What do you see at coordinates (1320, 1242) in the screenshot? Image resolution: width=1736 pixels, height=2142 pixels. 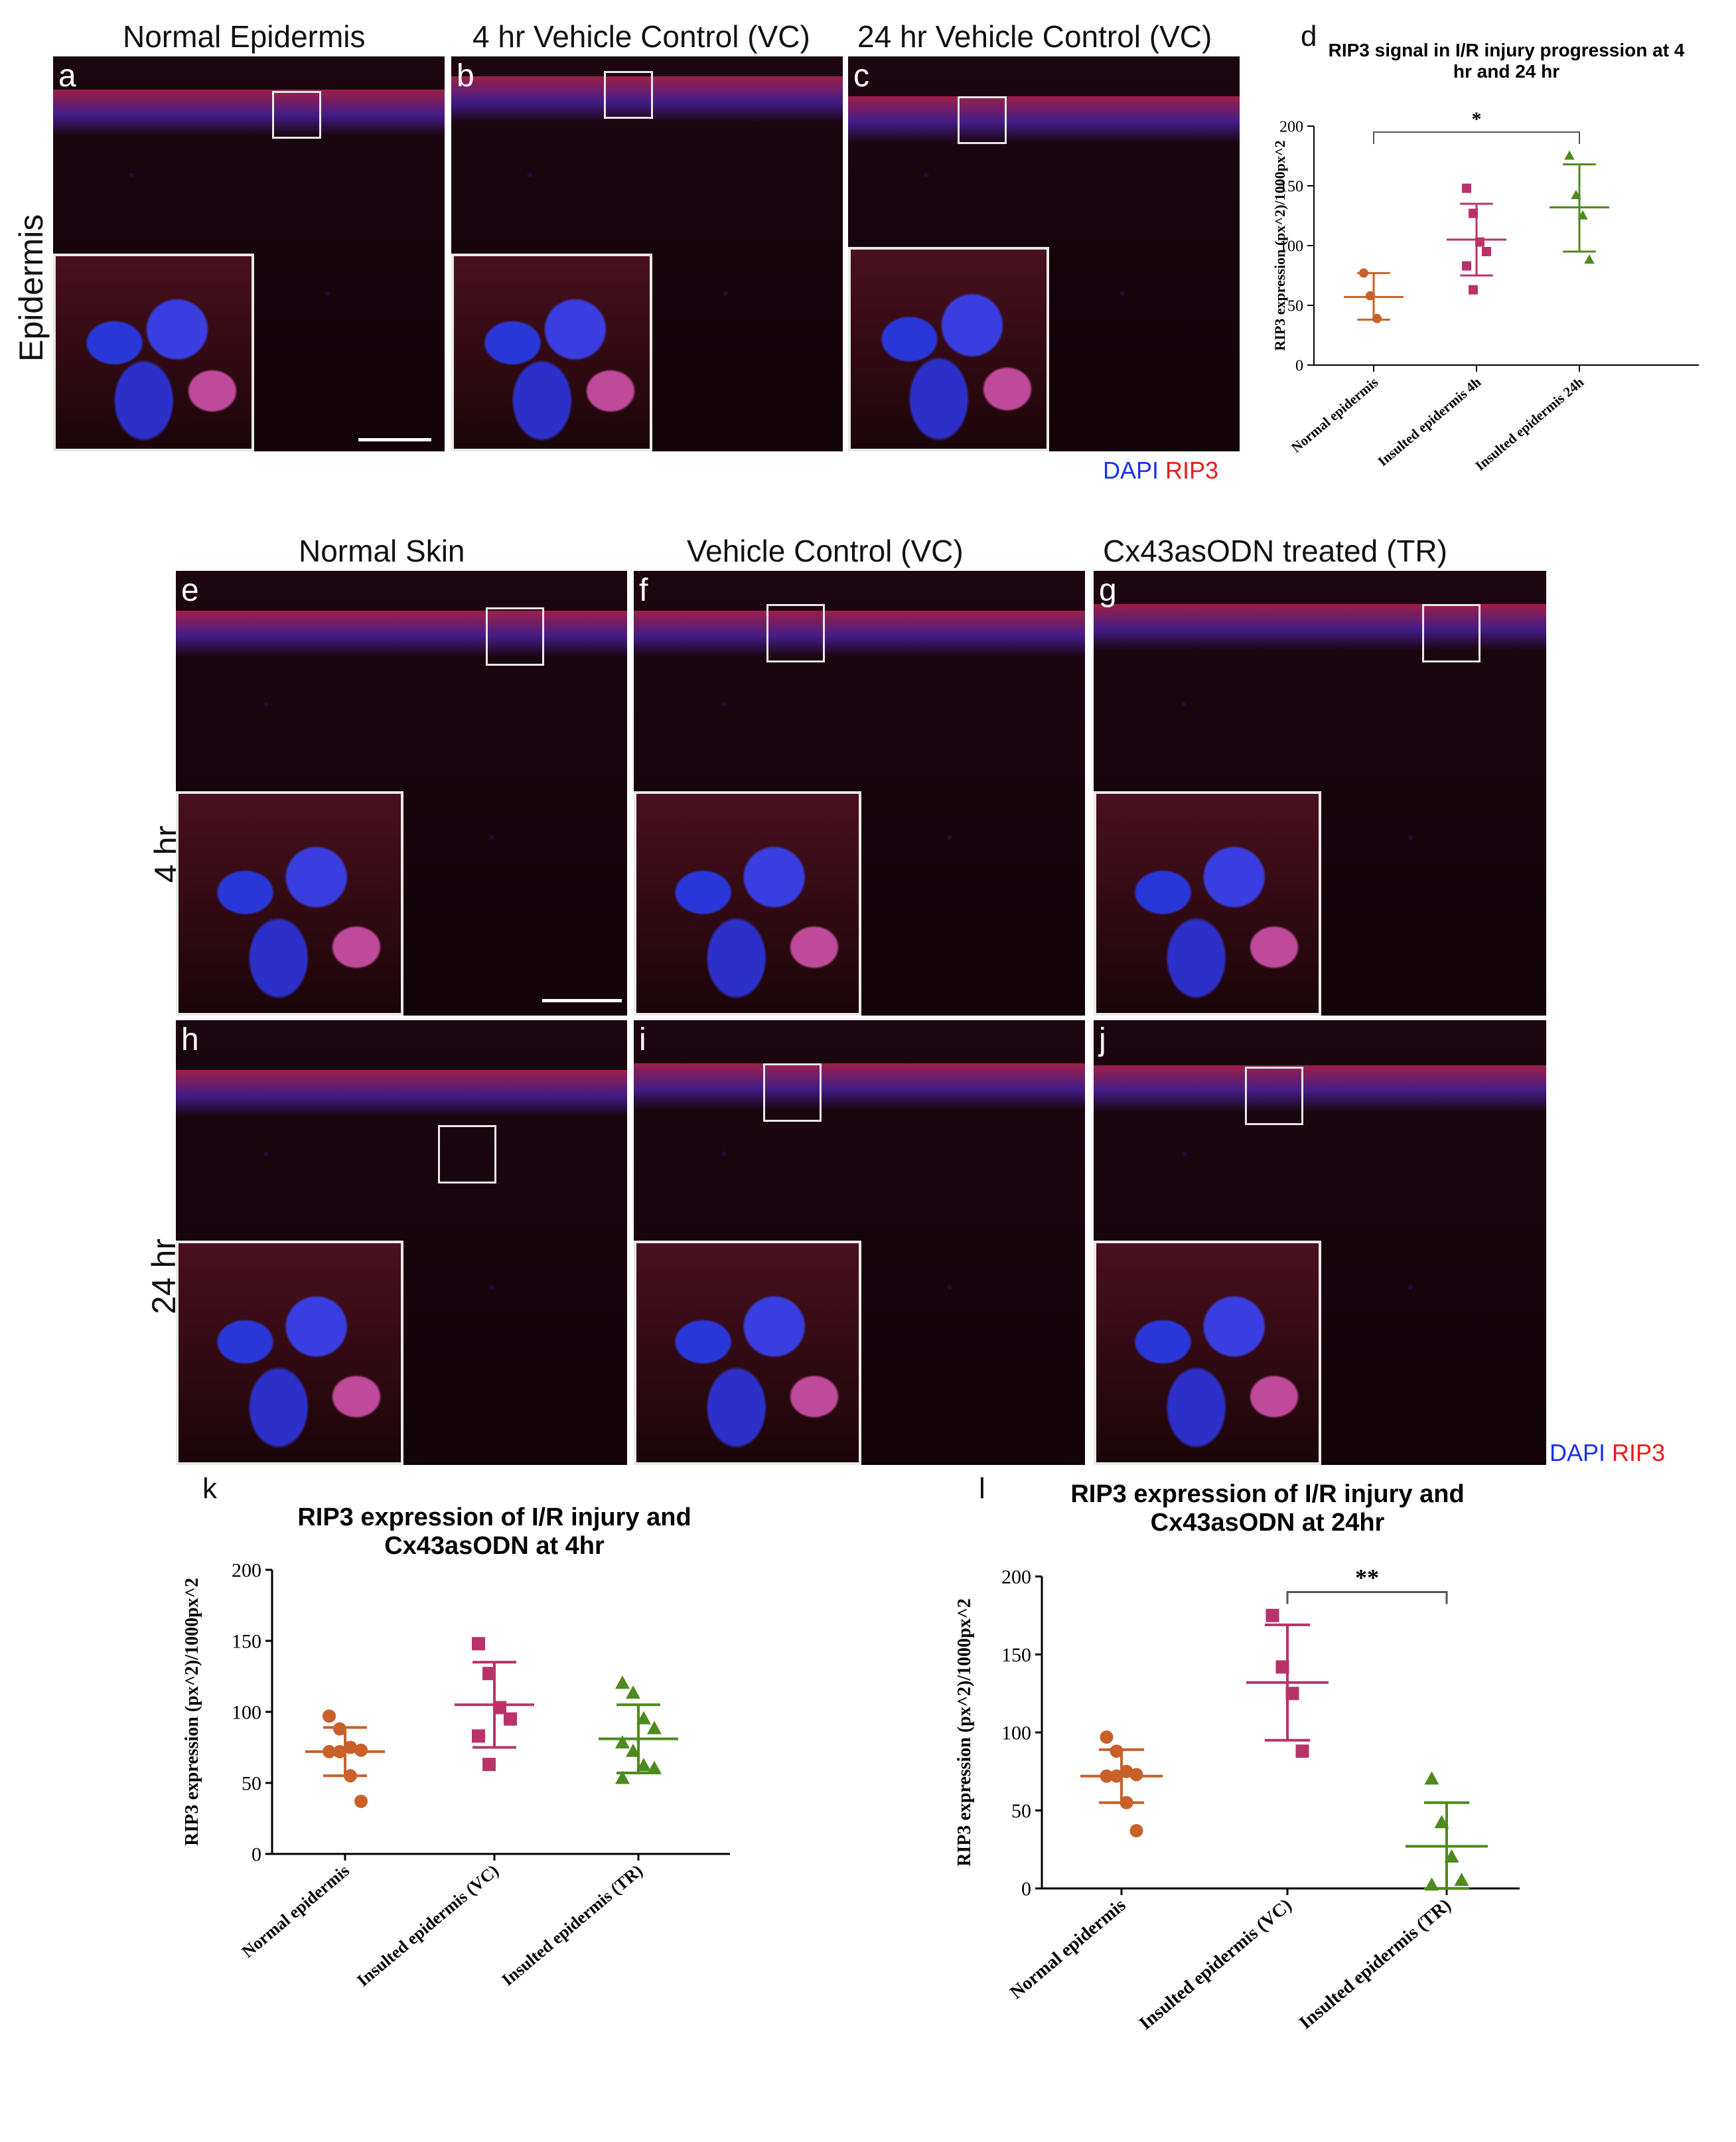 I see `micrograph-j: j` at bounding box center [1320, 1242].